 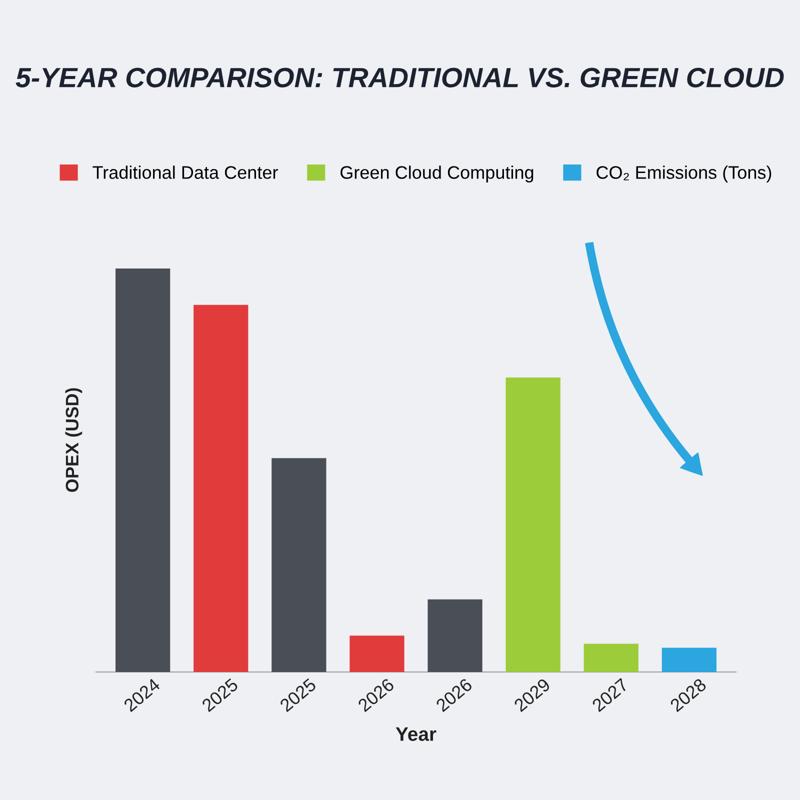 I want to click on legend-label: Traditional Data Center, so click(x=185, y=172).